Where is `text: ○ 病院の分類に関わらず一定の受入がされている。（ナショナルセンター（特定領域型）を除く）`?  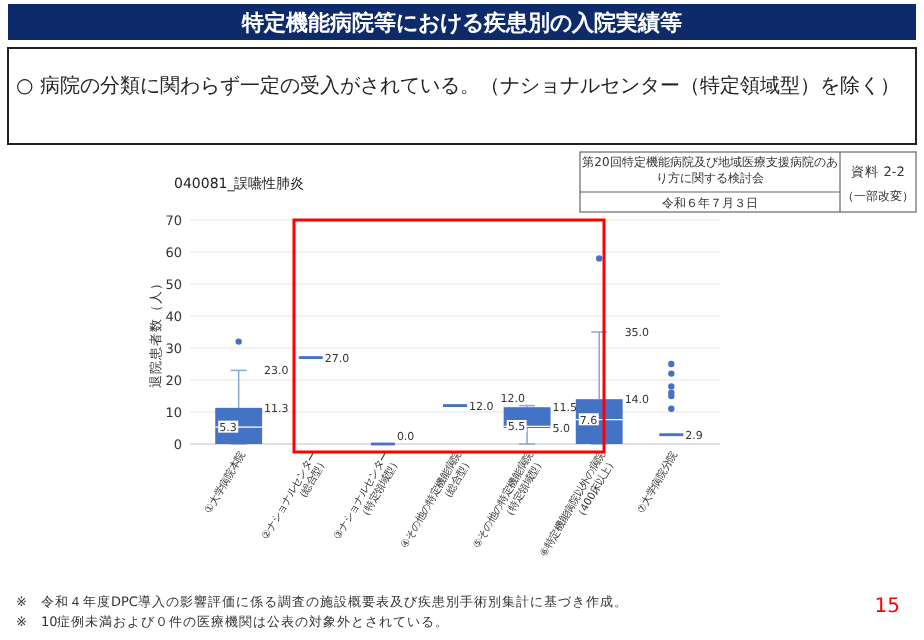
text: ○ 病院の分類に関わらず一定の受入がされている。（ナショナルセンター（特定領域型）を除く） is located at coordinates (458, 86).